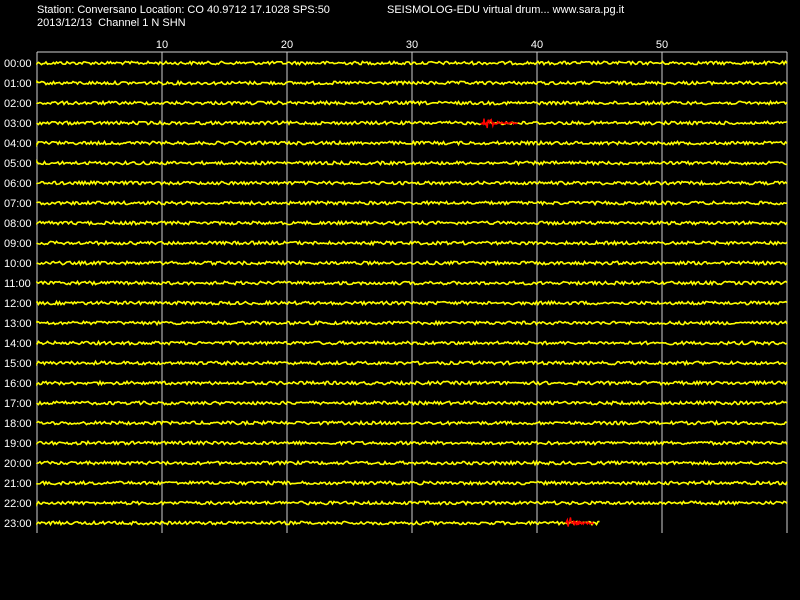 This screenshot has width=800, height=600. Describe the element at coordinates (17, 284) in the screenshot. I see `hour-label: 11:00` at that location.